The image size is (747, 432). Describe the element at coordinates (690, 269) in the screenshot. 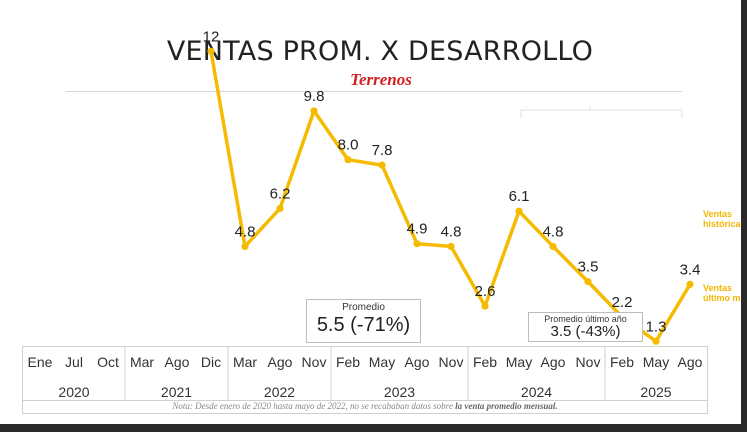

I see `data-label: 3.4` at that location.